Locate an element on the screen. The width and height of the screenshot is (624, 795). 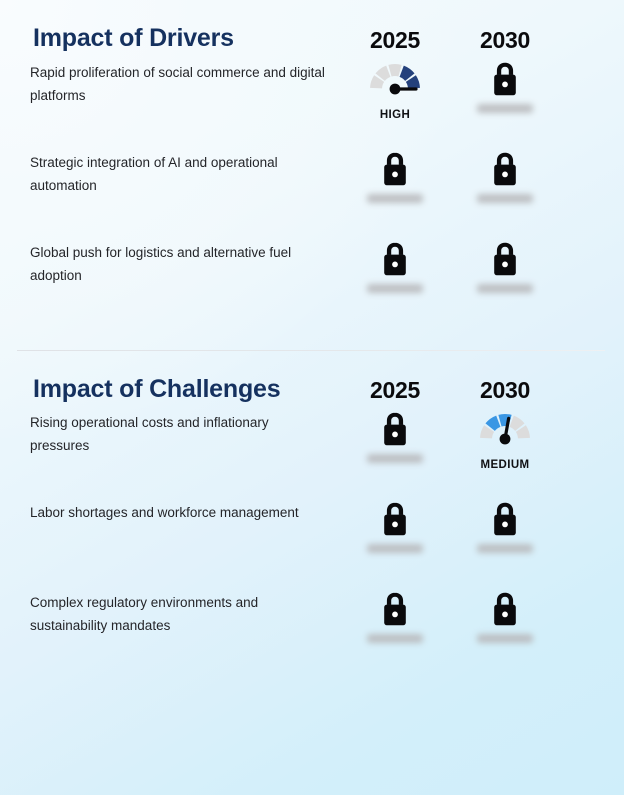
gauge-value-label: MEDIUM is located at coordinates (505, 465).